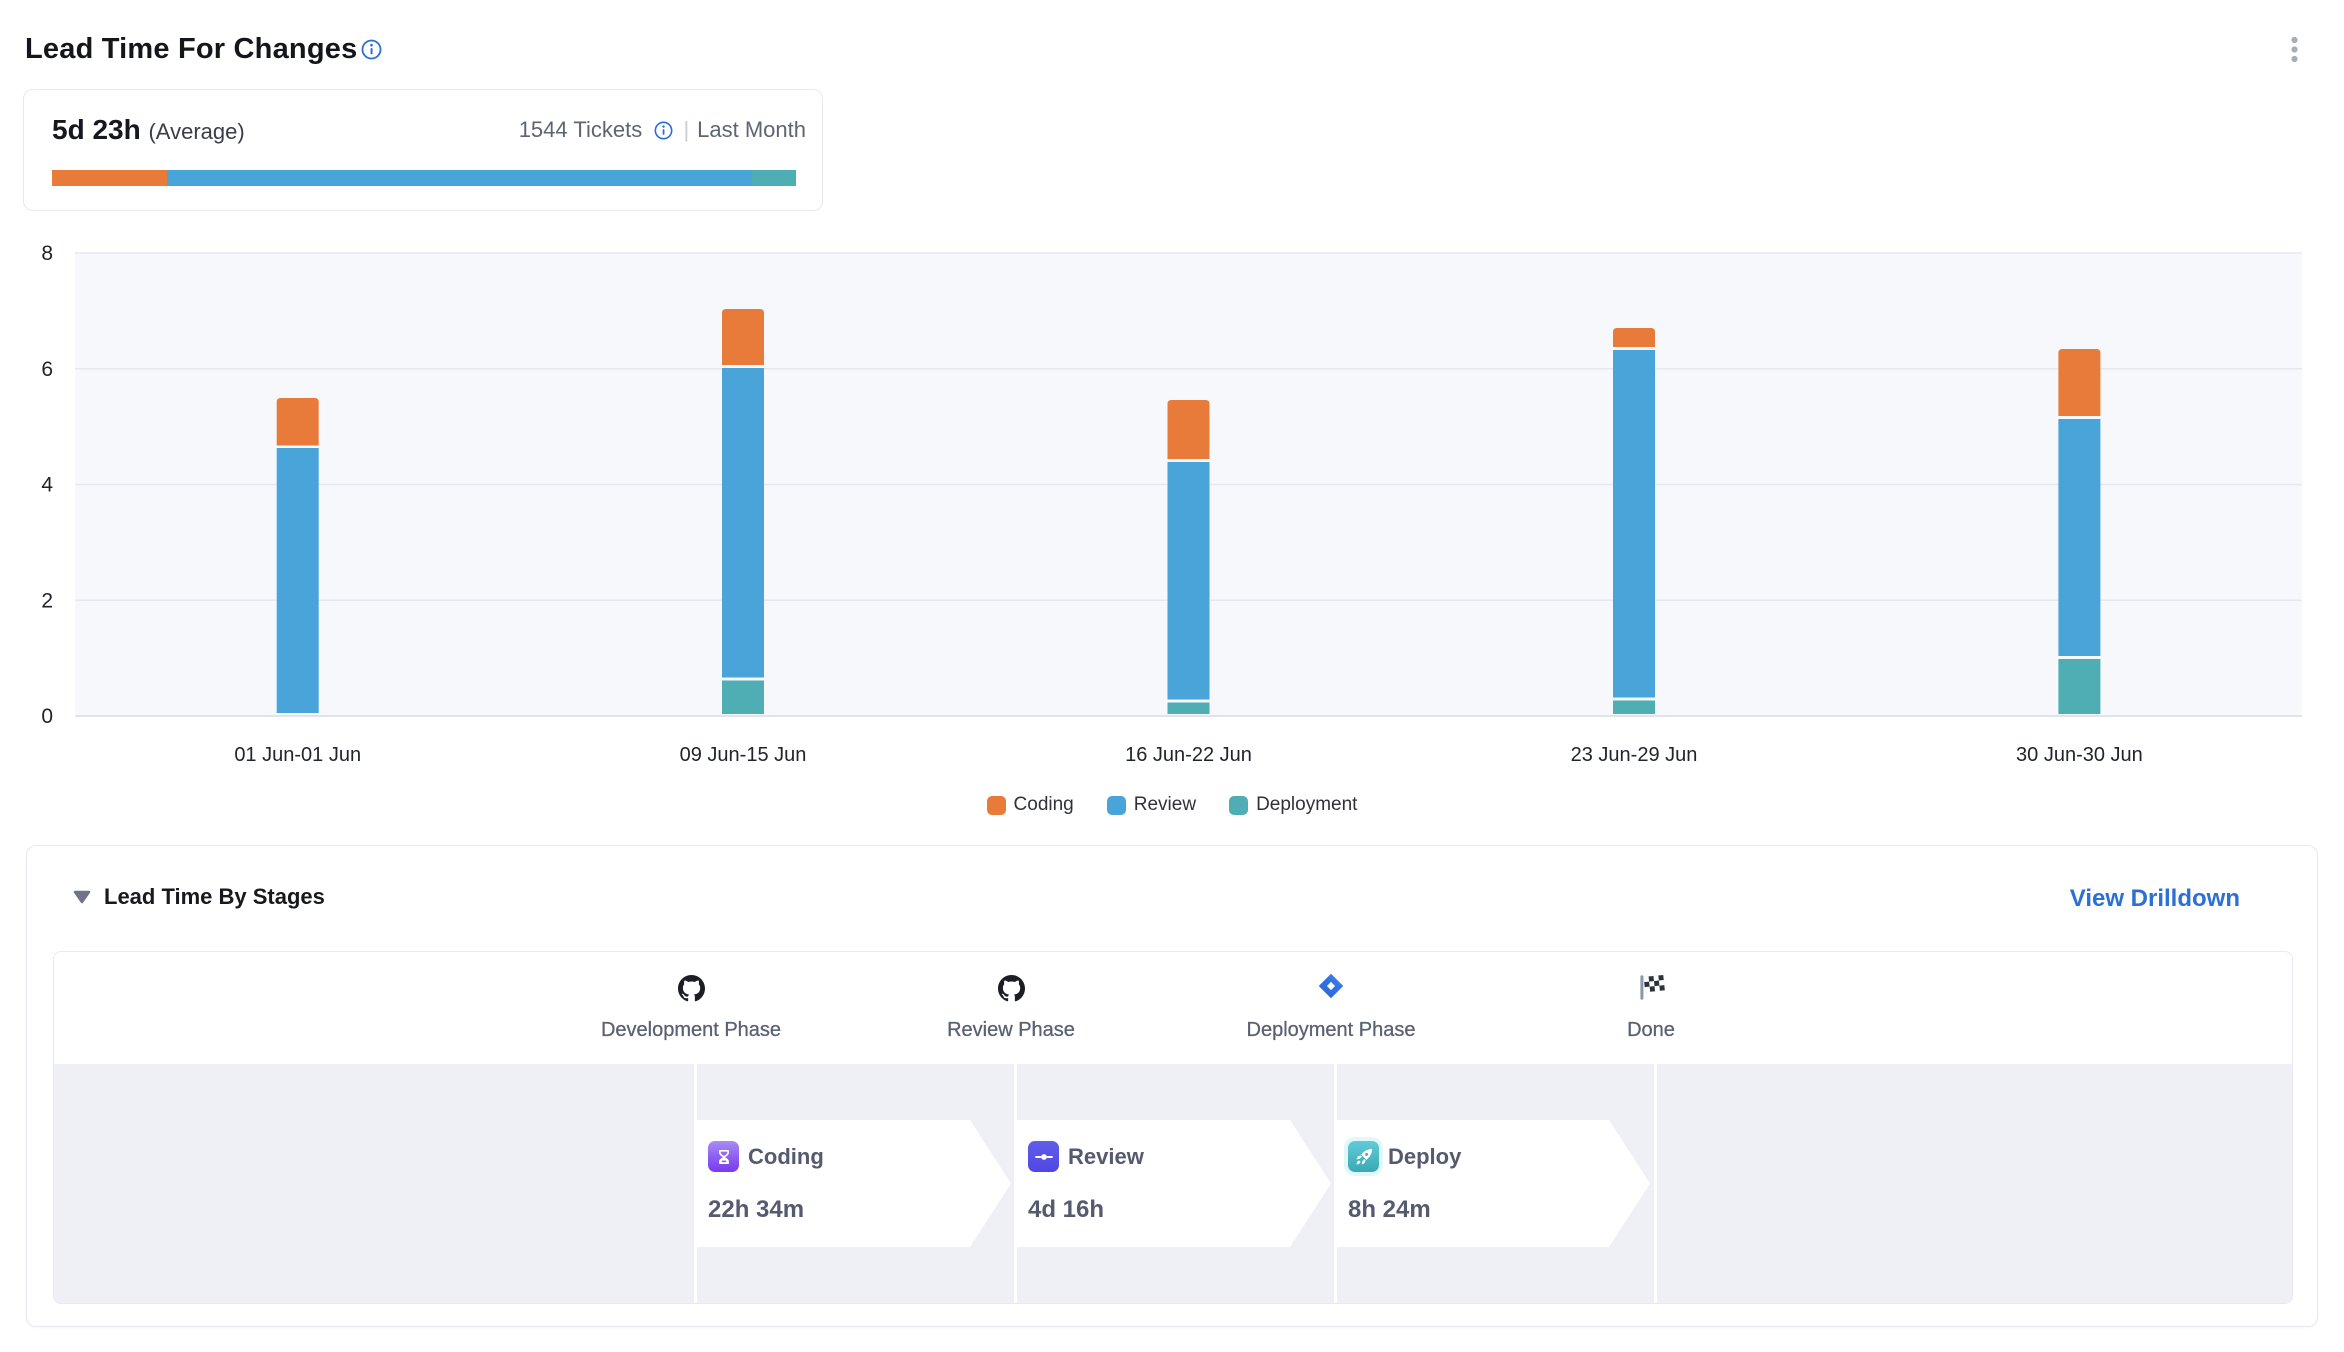  Describe the element at coordinates (47, 253) in the screenshot. I see `svg-text: 8` at that location.